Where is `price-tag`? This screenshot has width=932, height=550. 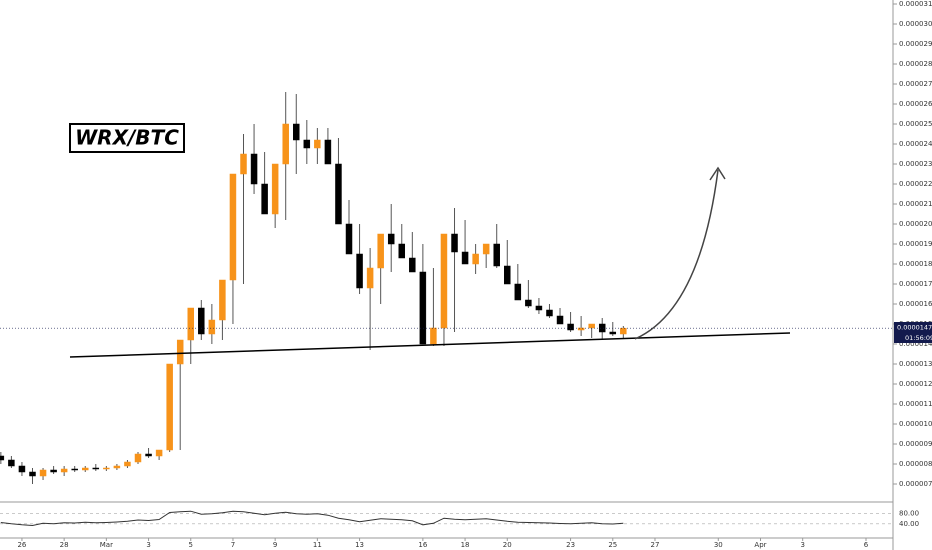 price-tag is located at coordinates (913, 327).